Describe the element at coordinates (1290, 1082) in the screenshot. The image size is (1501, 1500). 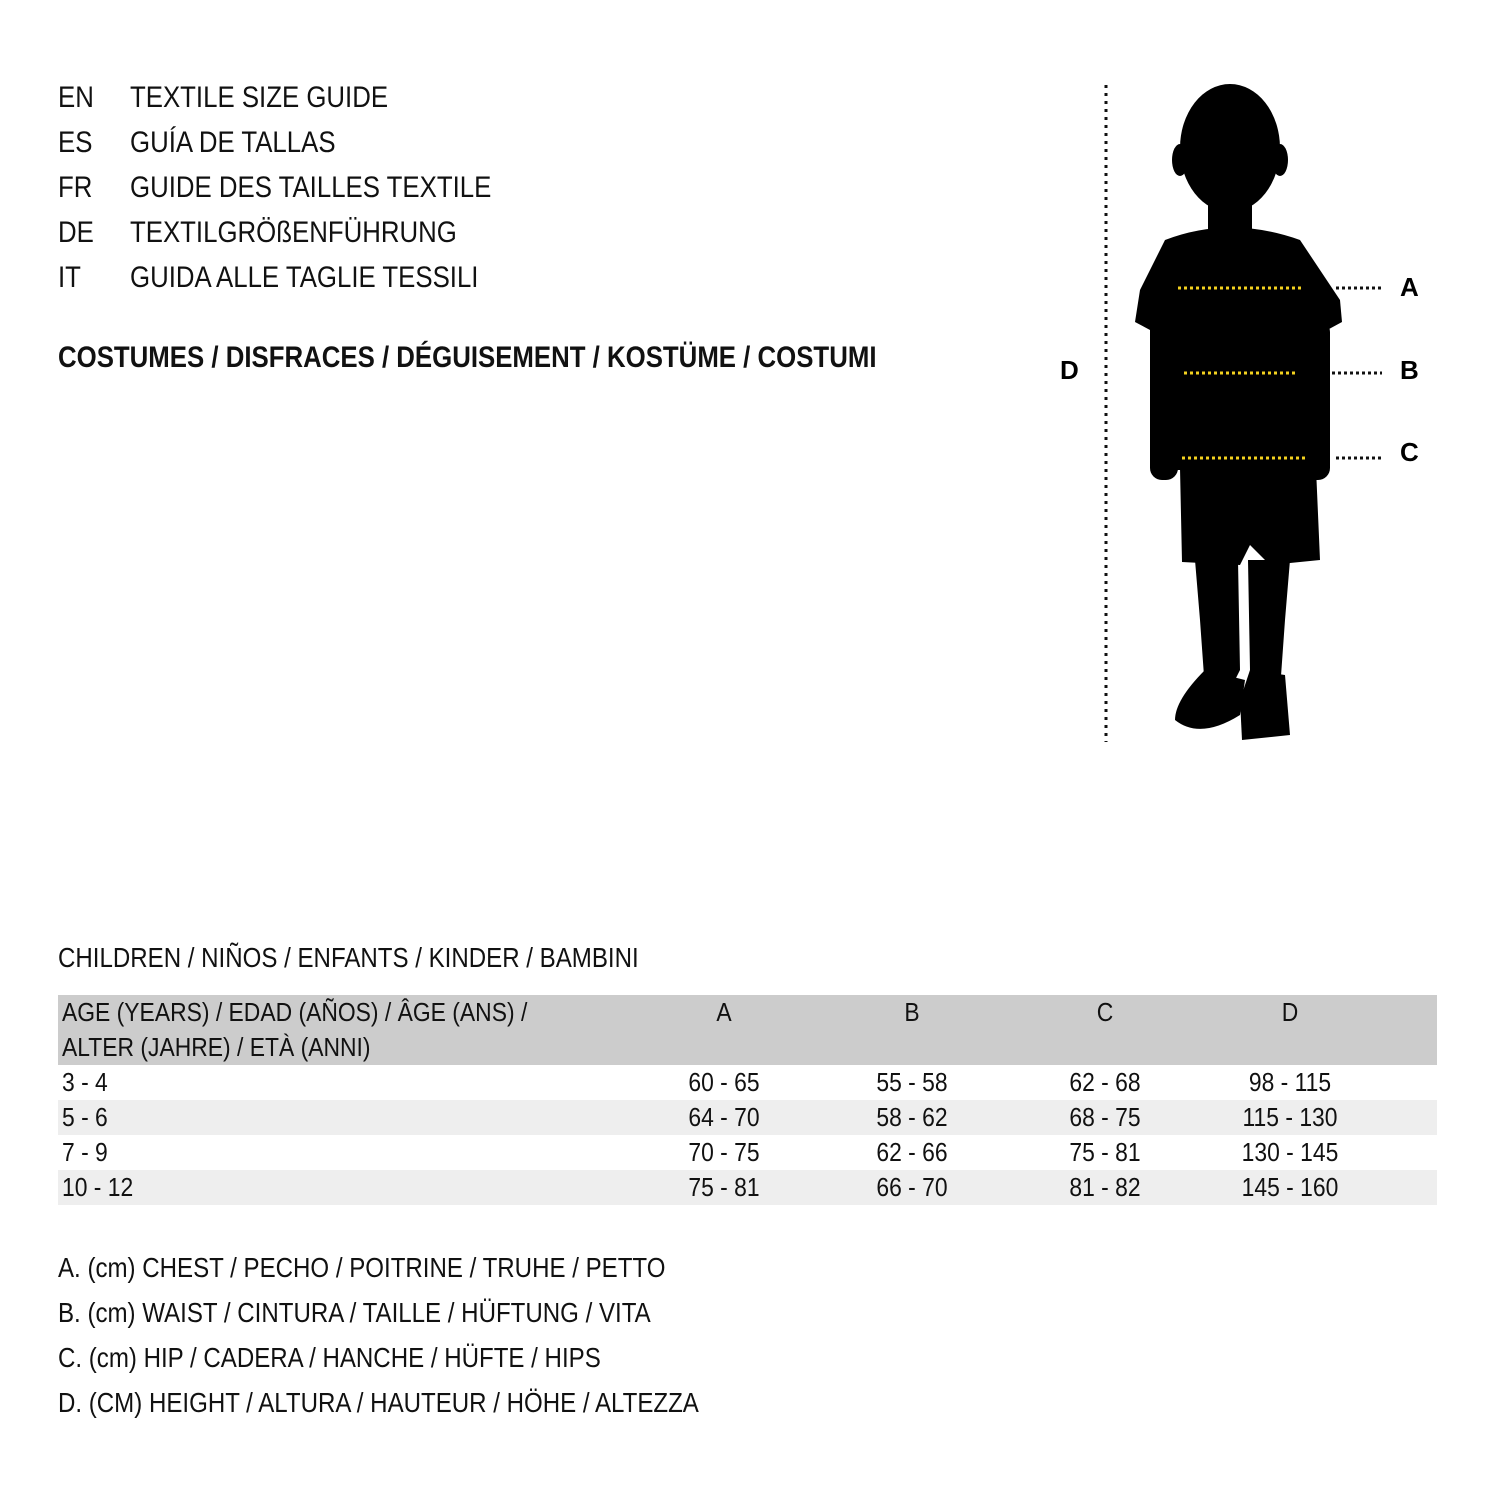
I see `table-cell: 98 - 115` at that location.